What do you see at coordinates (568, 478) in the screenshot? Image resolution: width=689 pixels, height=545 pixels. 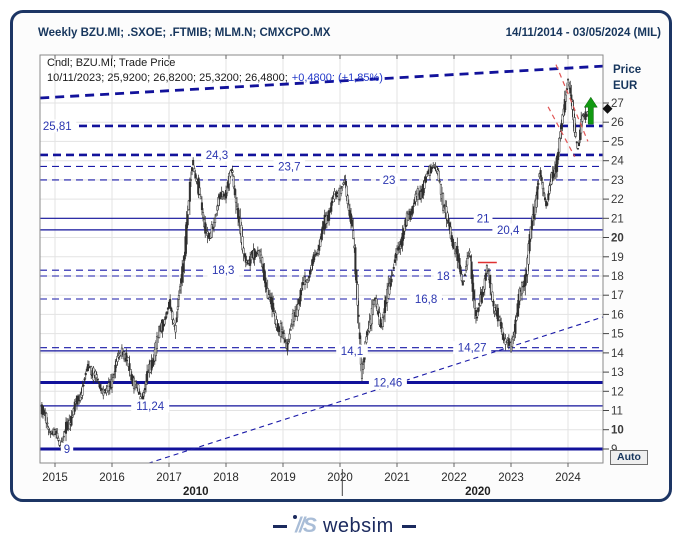 I see `svg-text: 2024` at bounding box center [568, 478].